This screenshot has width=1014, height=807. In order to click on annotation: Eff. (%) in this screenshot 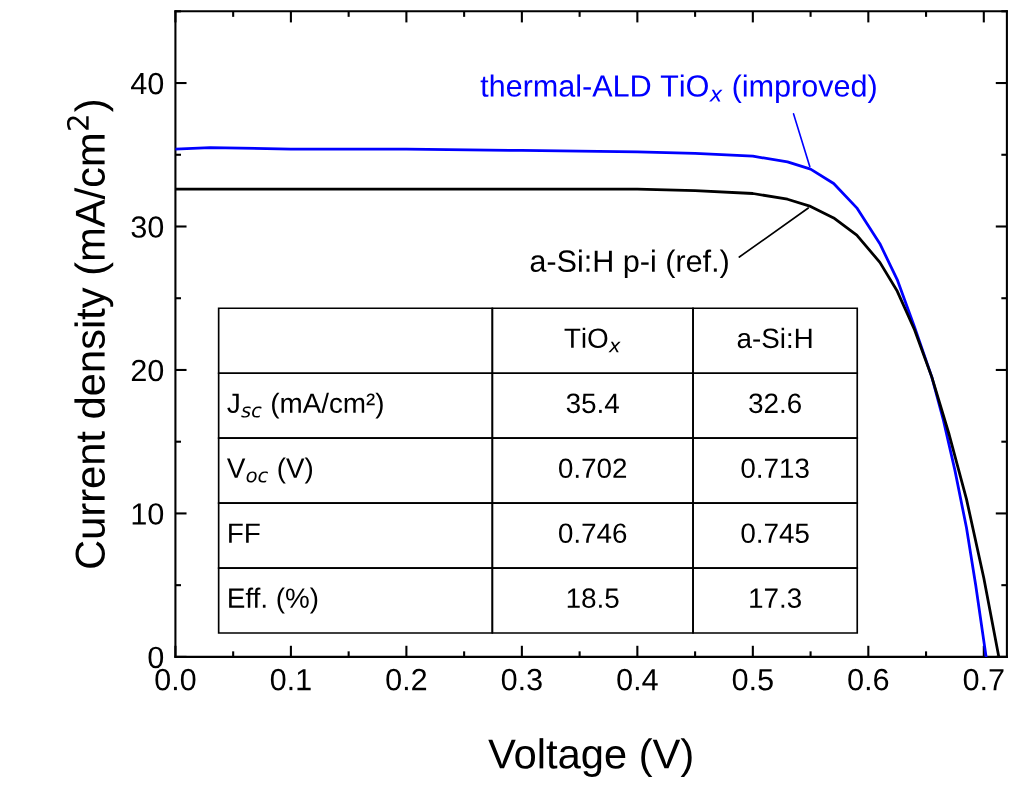, I will do `click(273, 600)`.